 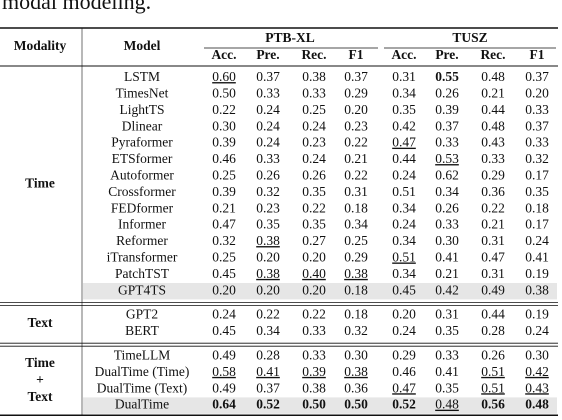 I want to click on value-cell: 0.21, so click(x=224, y=207).